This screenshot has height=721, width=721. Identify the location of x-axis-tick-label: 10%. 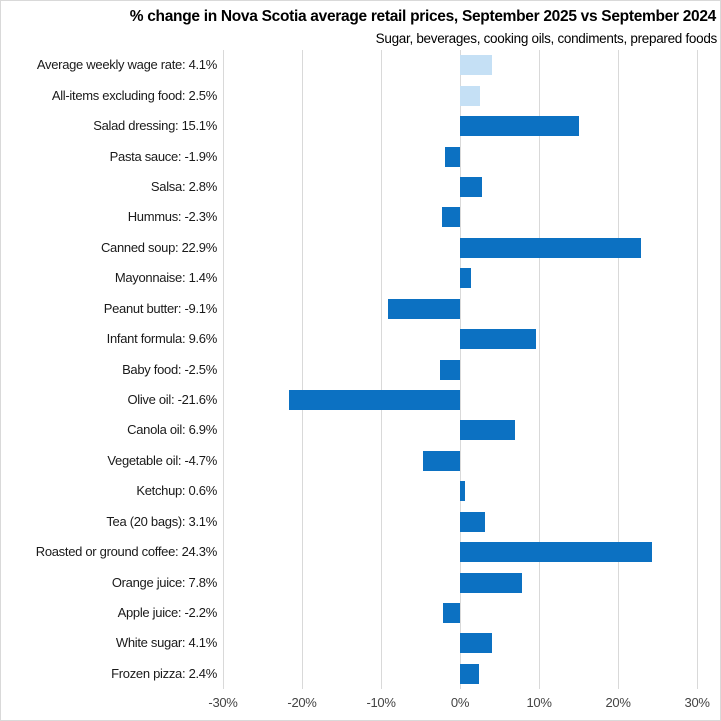
(539, 702).